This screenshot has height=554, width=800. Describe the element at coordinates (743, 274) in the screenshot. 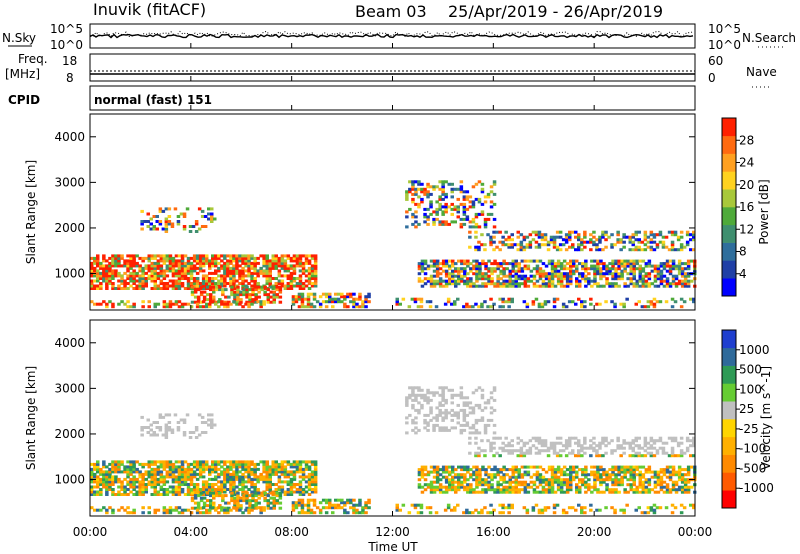

I see `colorbar-tick-label: 4` at that location.